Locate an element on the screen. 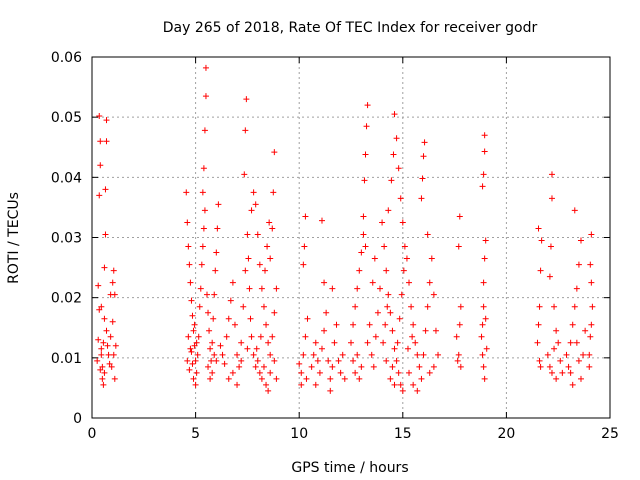 Image resolution: width=640 pixels, height=480 pixels. x-tick-label: 5 is located at coordinates (195, 434).